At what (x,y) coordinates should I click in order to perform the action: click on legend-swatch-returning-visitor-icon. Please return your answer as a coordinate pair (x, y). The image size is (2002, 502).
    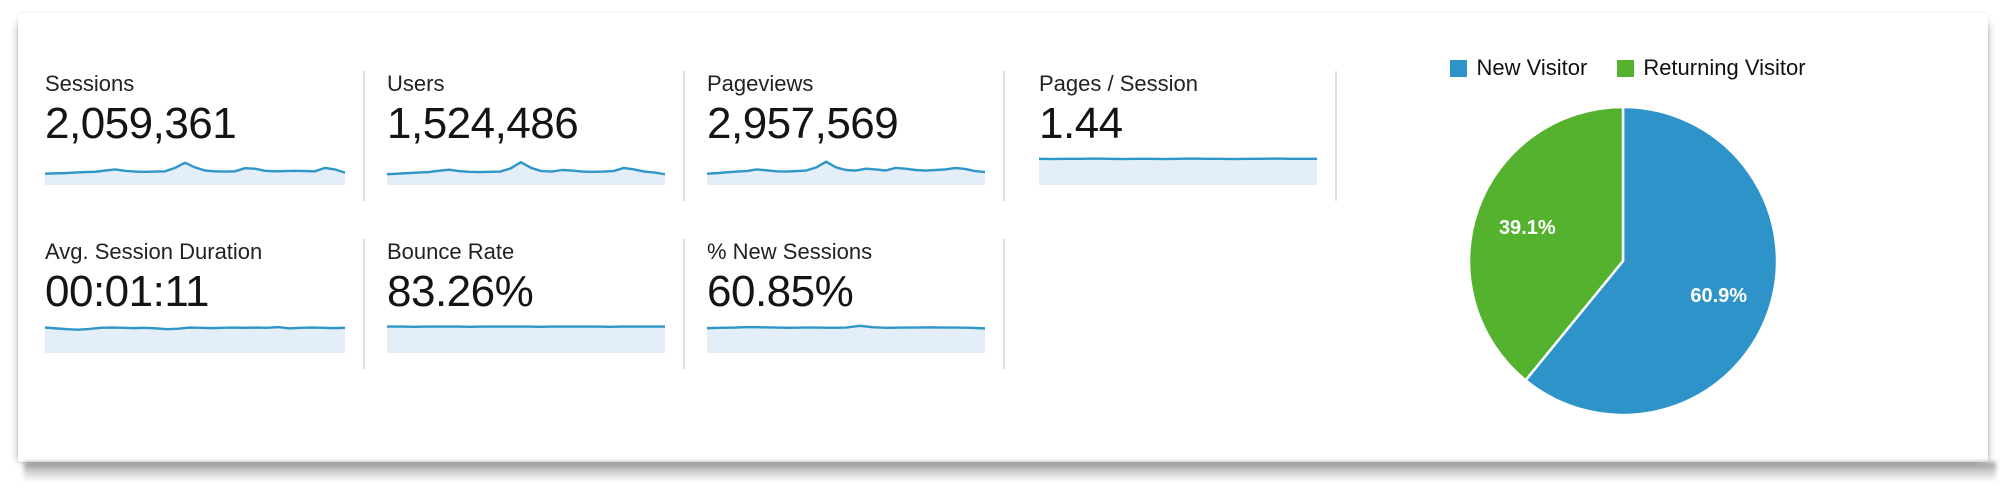
    Looking at the image, I should click on (1626, 68).